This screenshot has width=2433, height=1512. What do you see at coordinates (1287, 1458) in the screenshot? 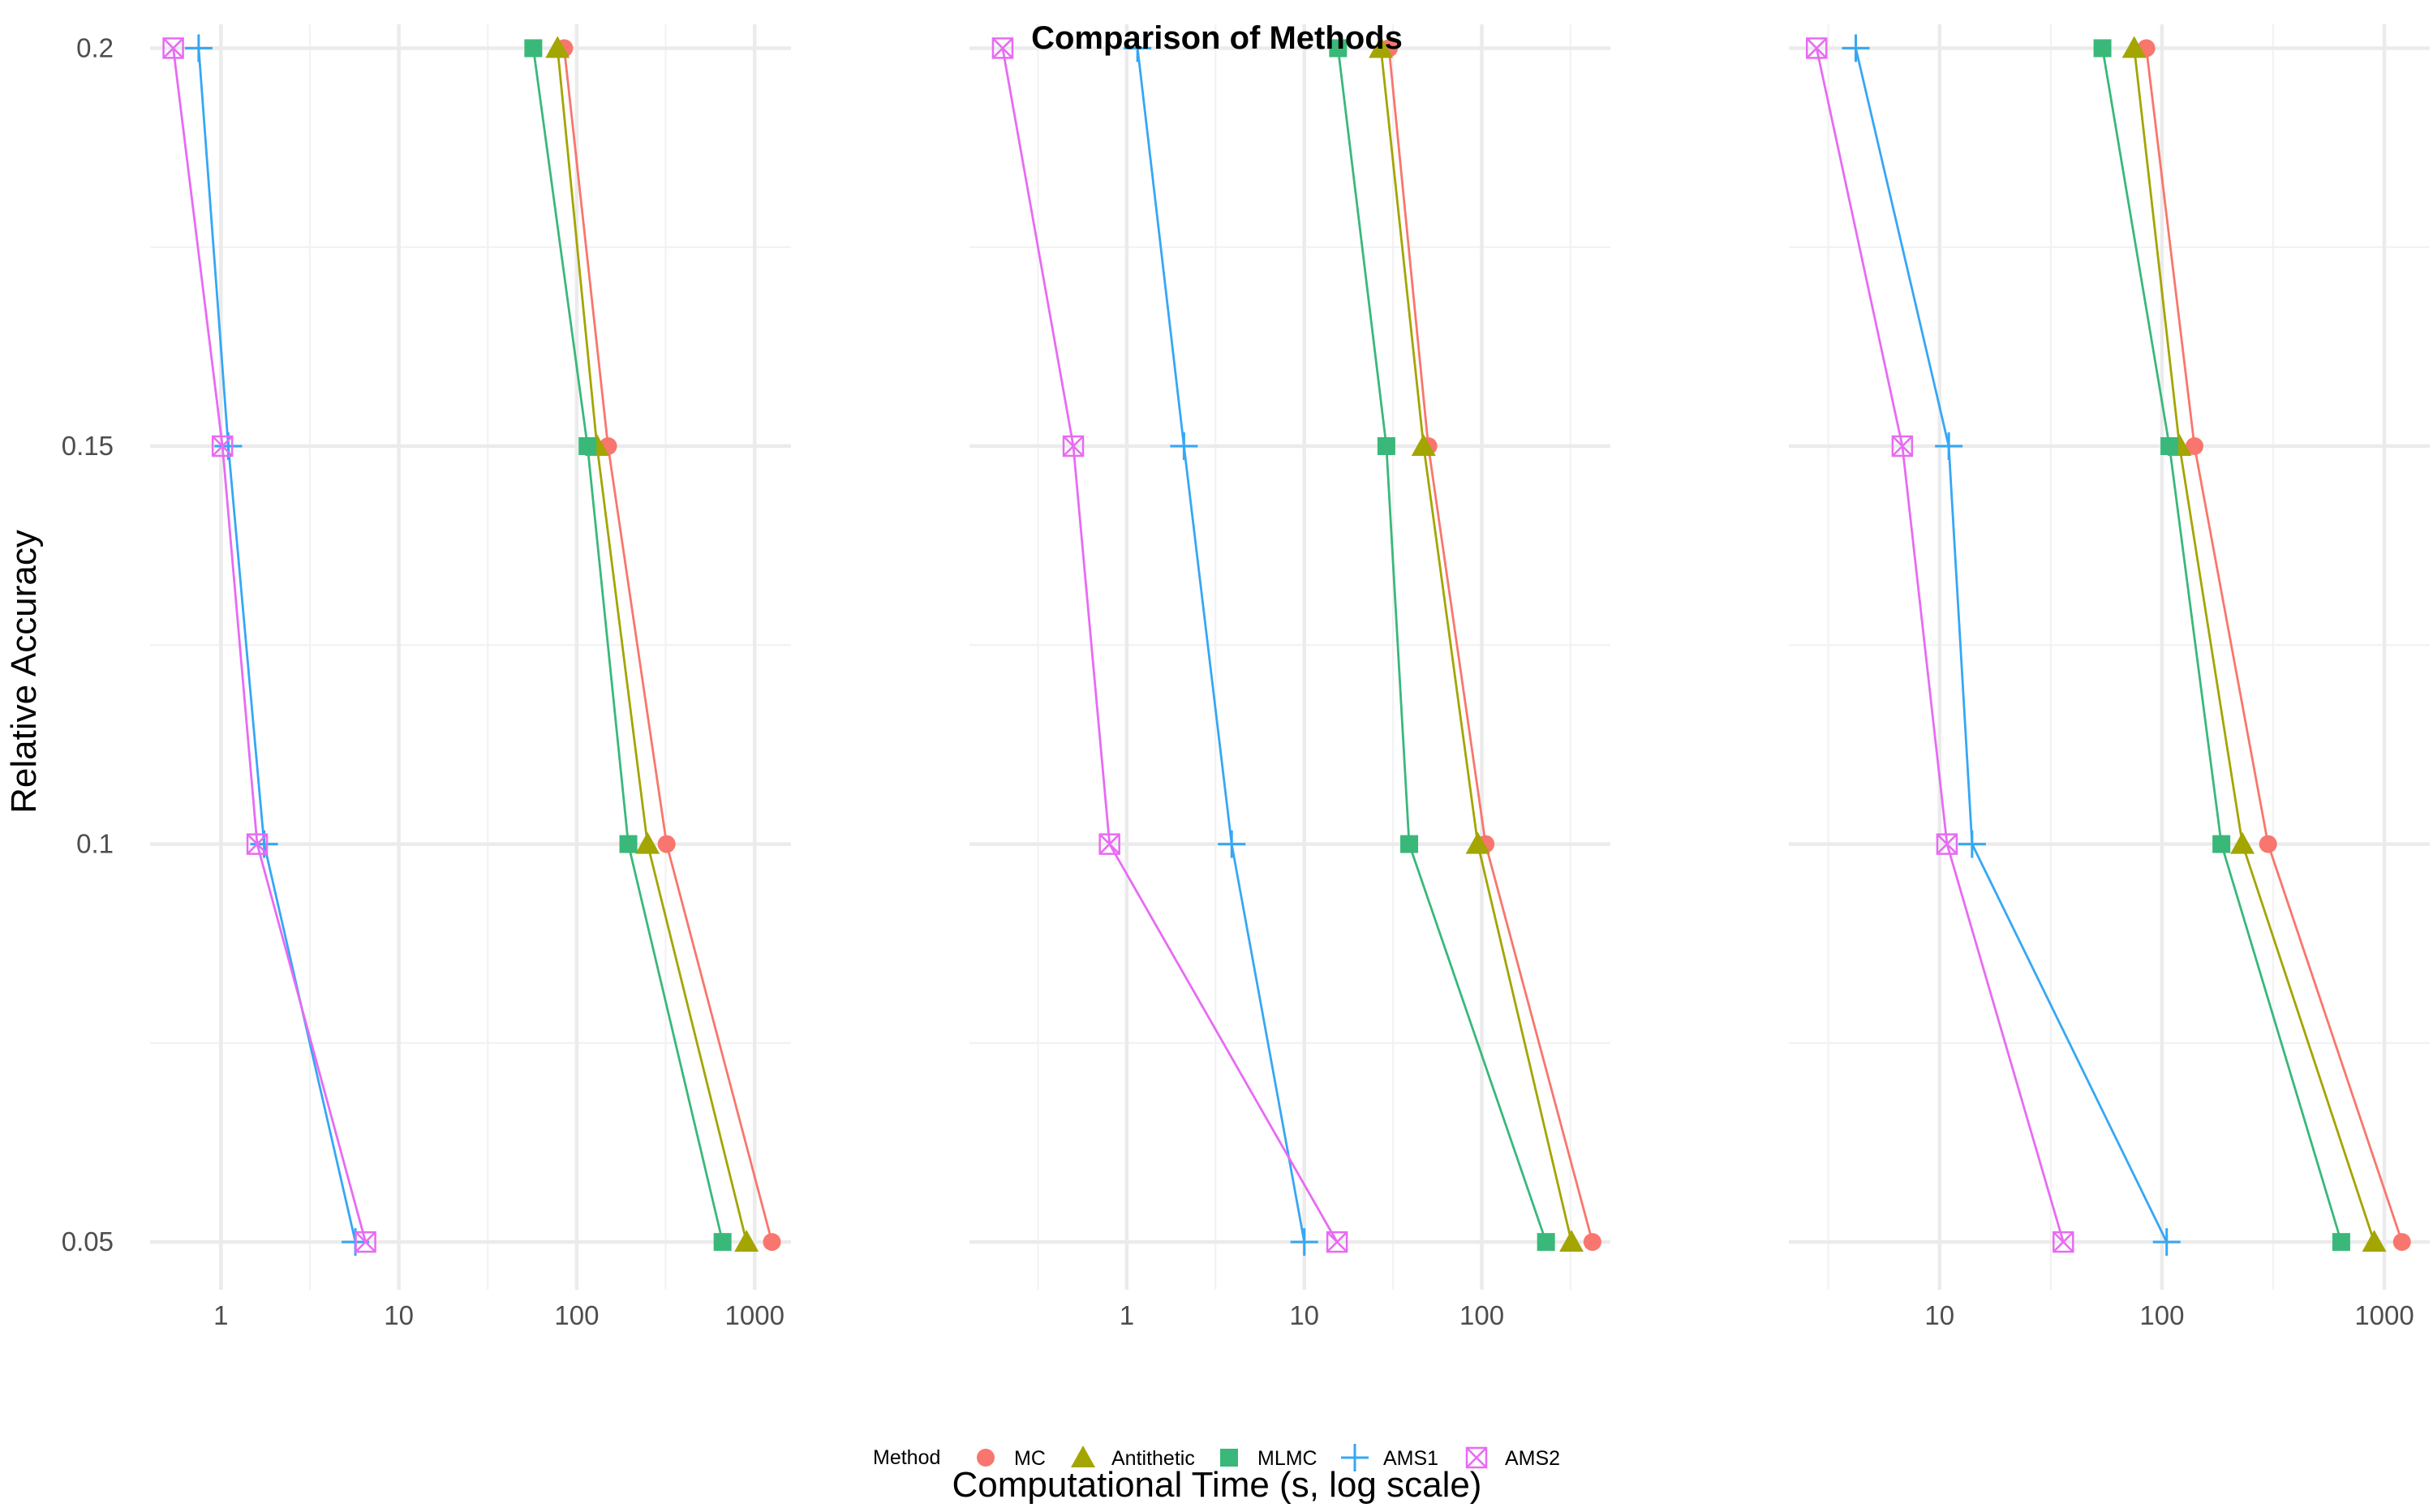
I see `legend-label-mlmc: MLMC` at bounding box center [1287, 1458].